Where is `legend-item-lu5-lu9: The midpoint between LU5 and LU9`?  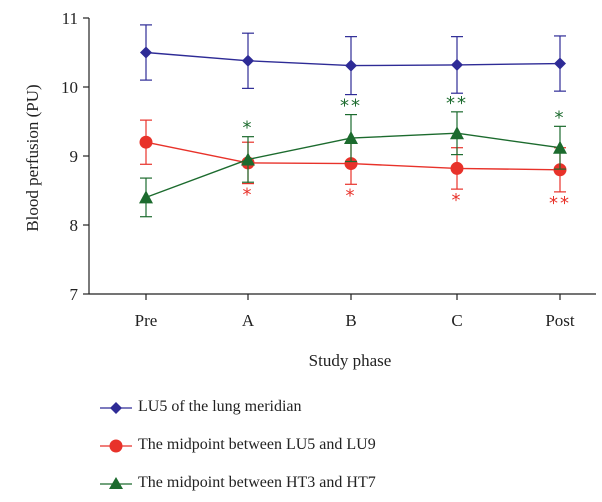
legend-item-lu5-lu9: The midpoint between LU5 and LU9 is located at coordinates (326, 446).